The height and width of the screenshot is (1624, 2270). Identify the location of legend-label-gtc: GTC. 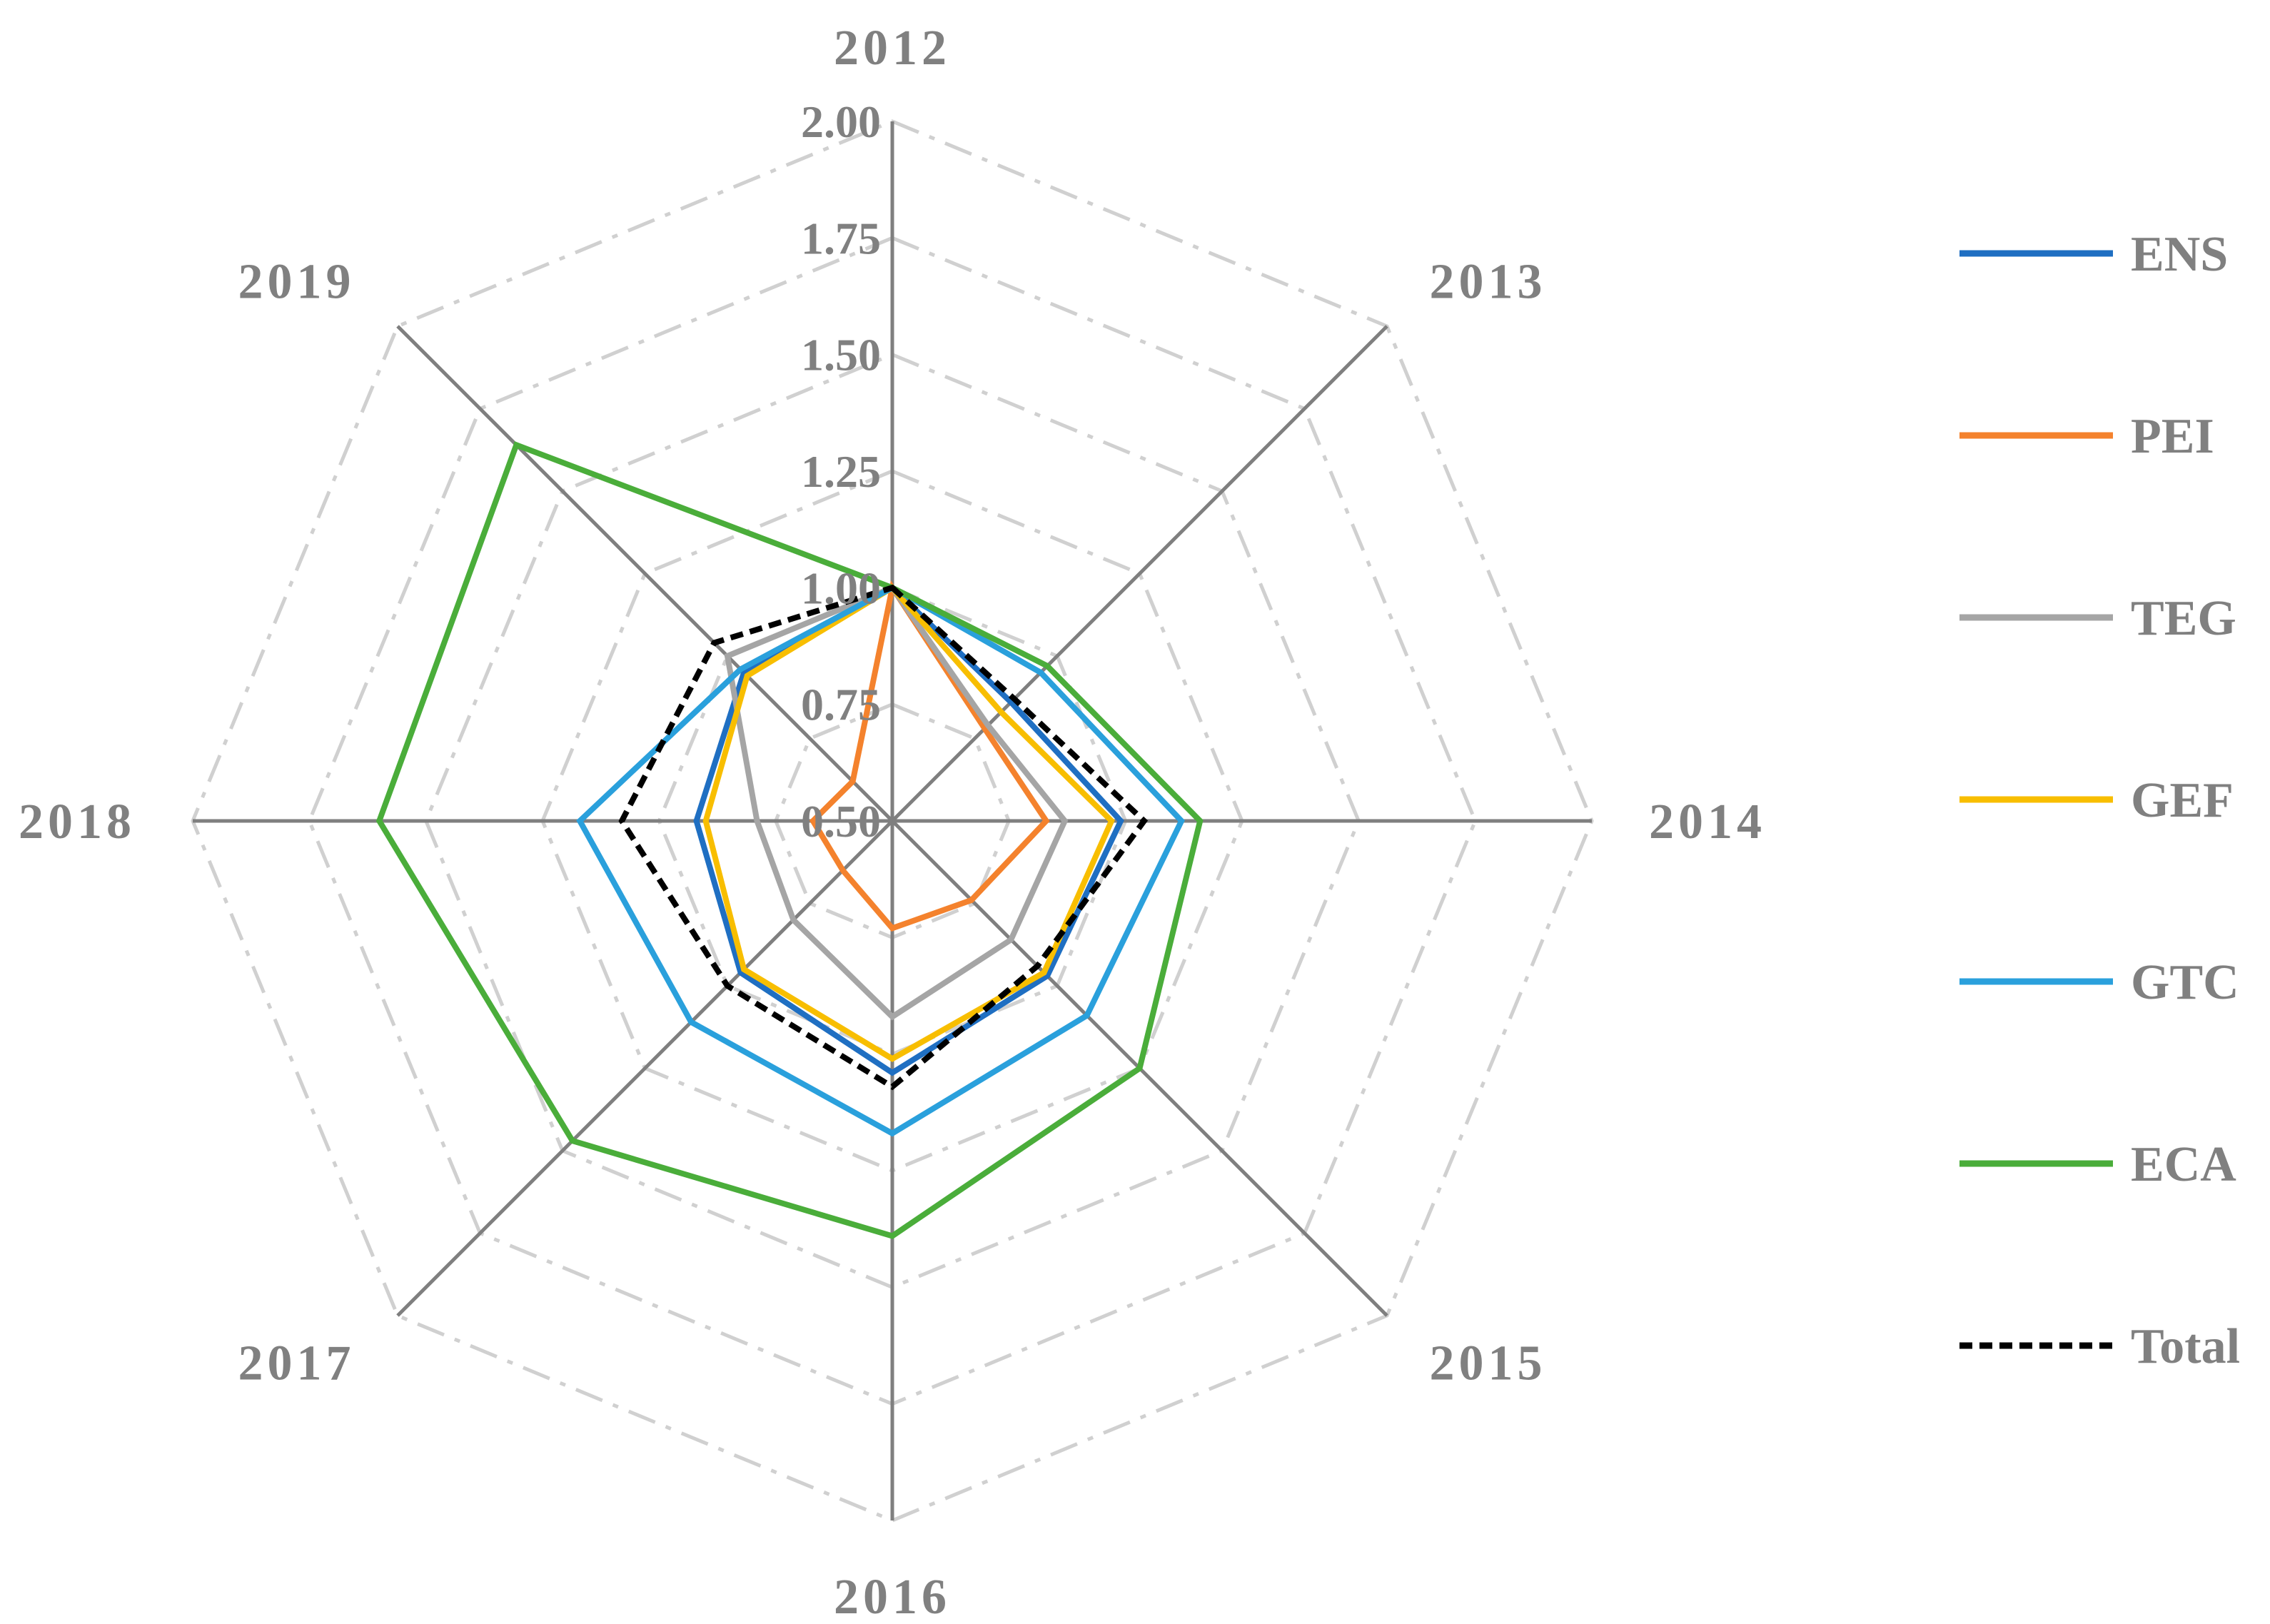
(2185, 982).